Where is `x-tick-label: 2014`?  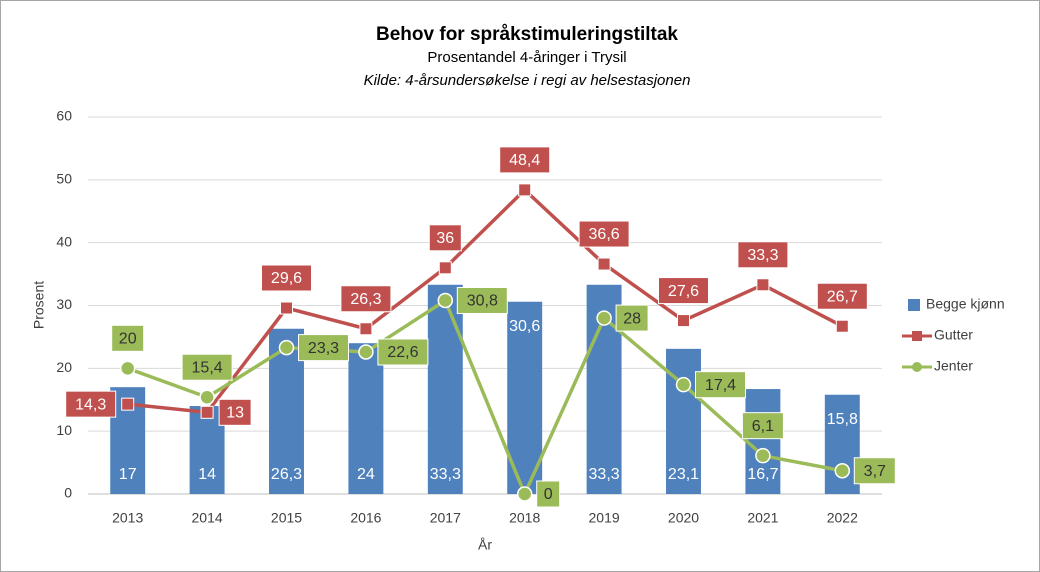 x-tick-label: 2014 is located at coordinates (207, 518).